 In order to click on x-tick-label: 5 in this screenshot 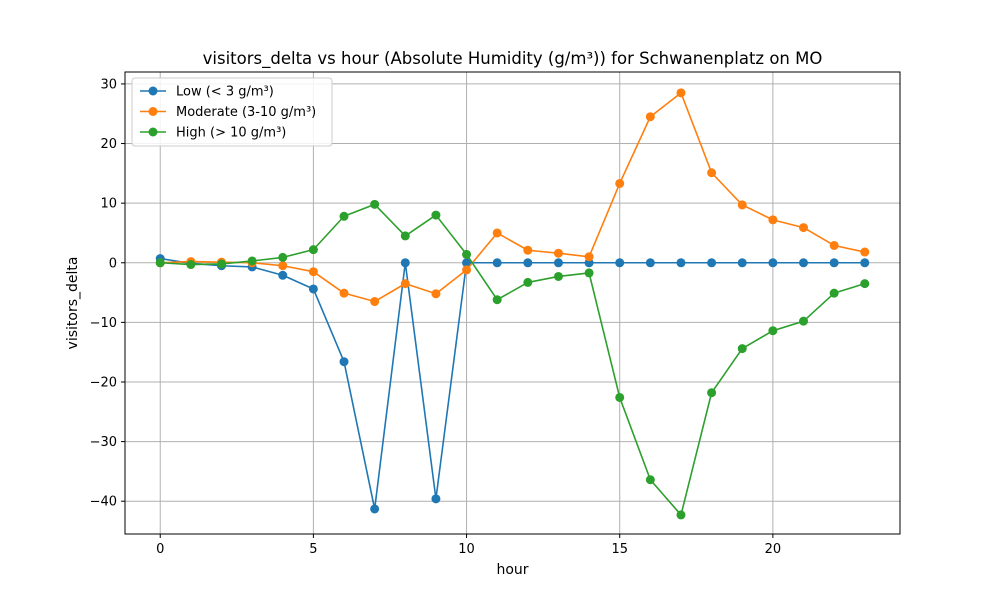, I will do `click(313, 549)`.